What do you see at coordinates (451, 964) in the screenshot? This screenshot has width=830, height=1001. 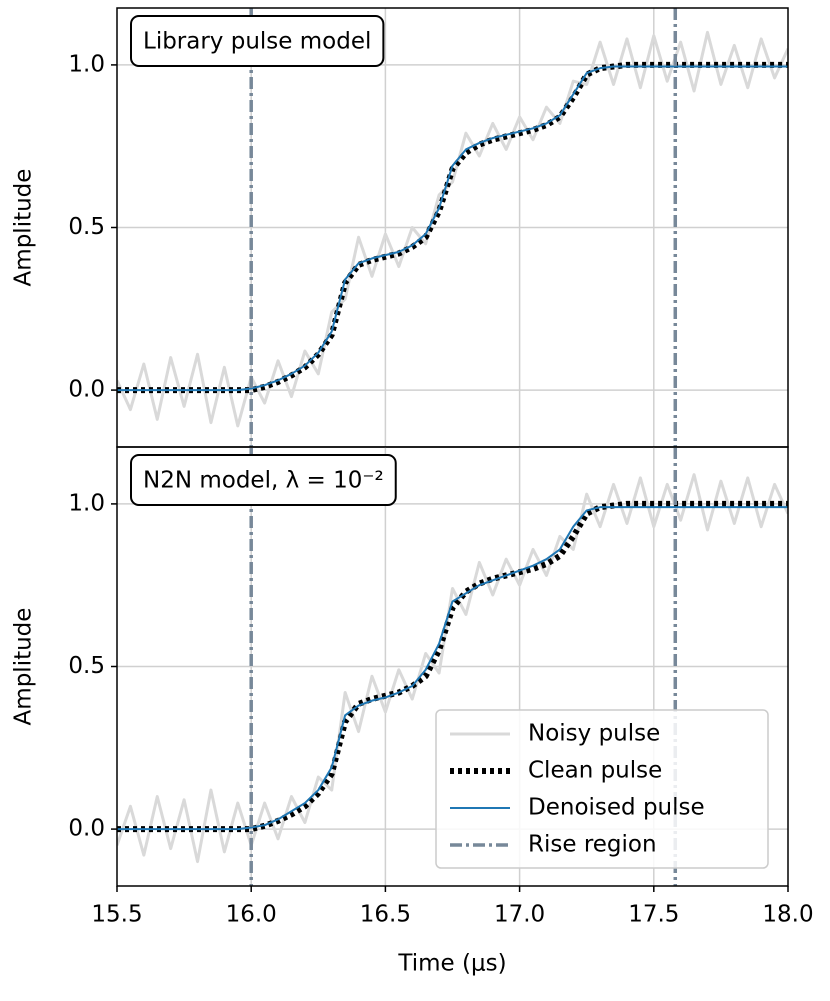 I see `x-axis-label: Time (μs)` at bounding box center [451, 964].